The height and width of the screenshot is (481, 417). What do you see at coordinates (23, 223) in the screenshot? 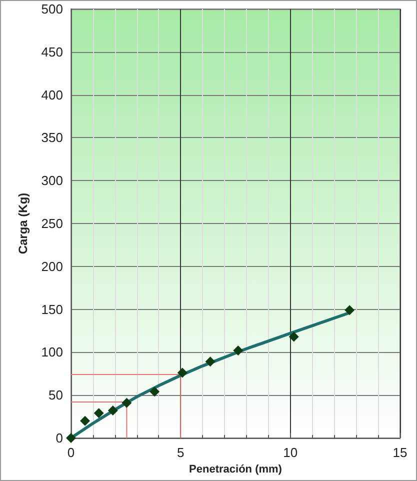
I see `y-axis-title: Carga (Kg)` at bounding box center [23, 223].